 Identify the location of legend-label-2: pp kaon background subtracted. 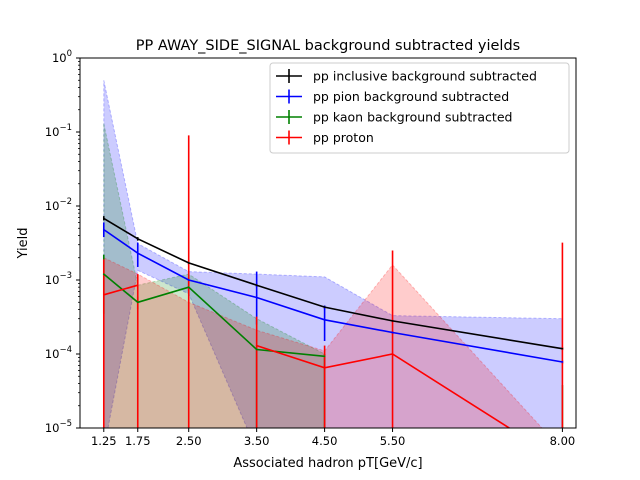
(412, 117).